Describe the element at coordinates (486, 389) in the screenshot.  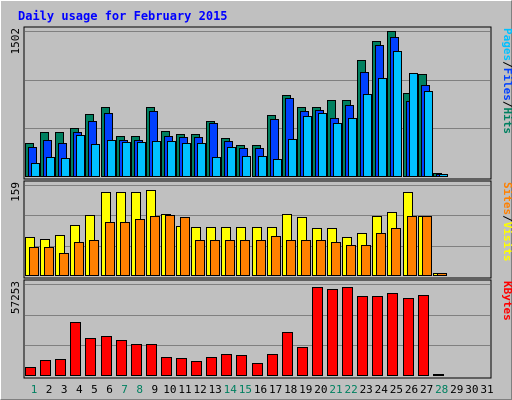
I see `day-label-31: 31` at that location.